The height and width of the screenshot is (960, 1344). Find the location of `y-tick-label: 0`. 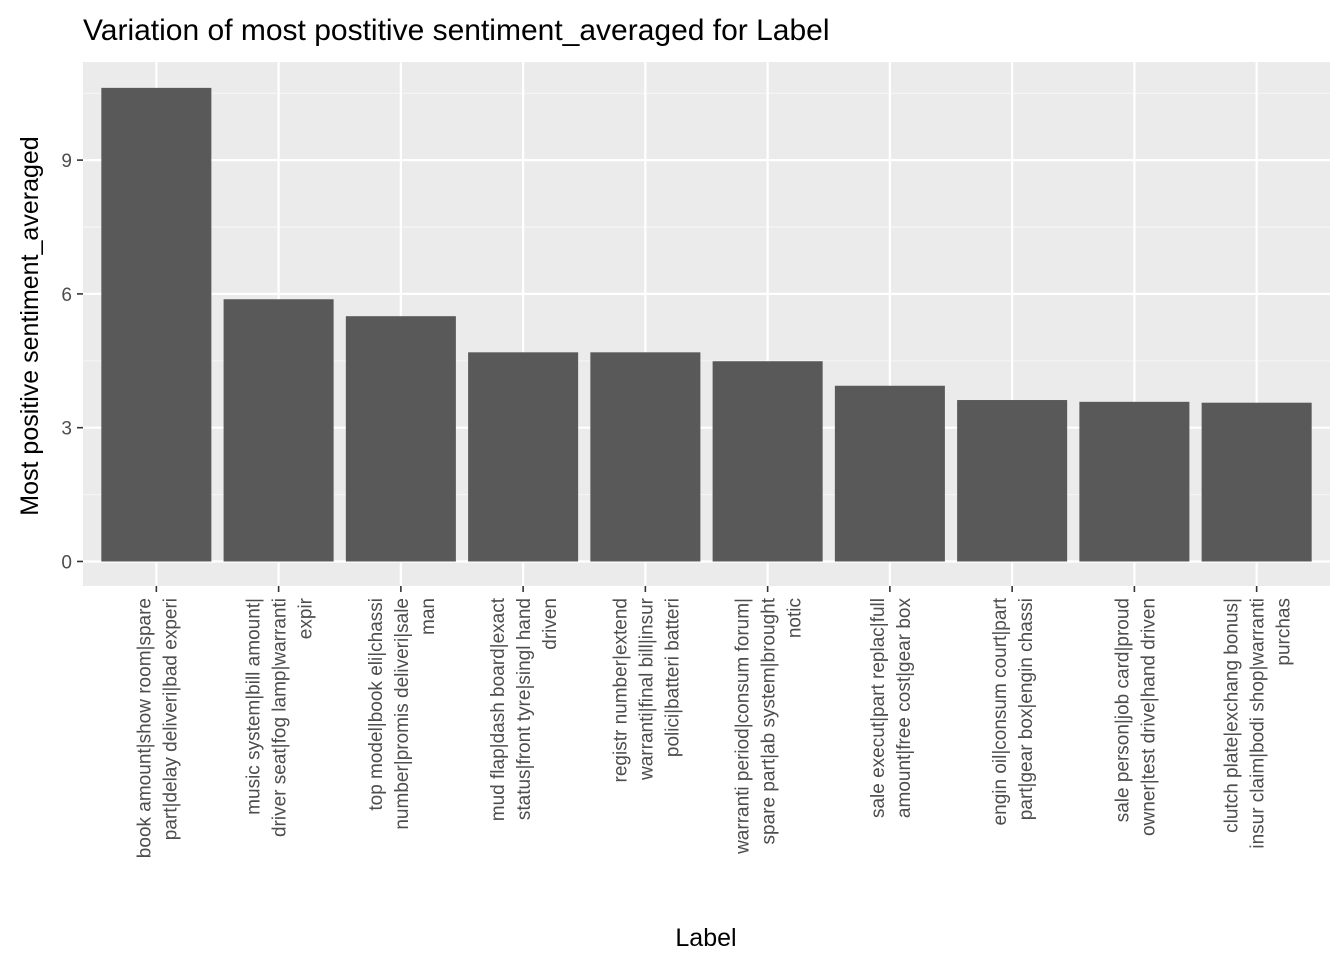

y-tick-label: 0 is located at coordinates (66, 562).